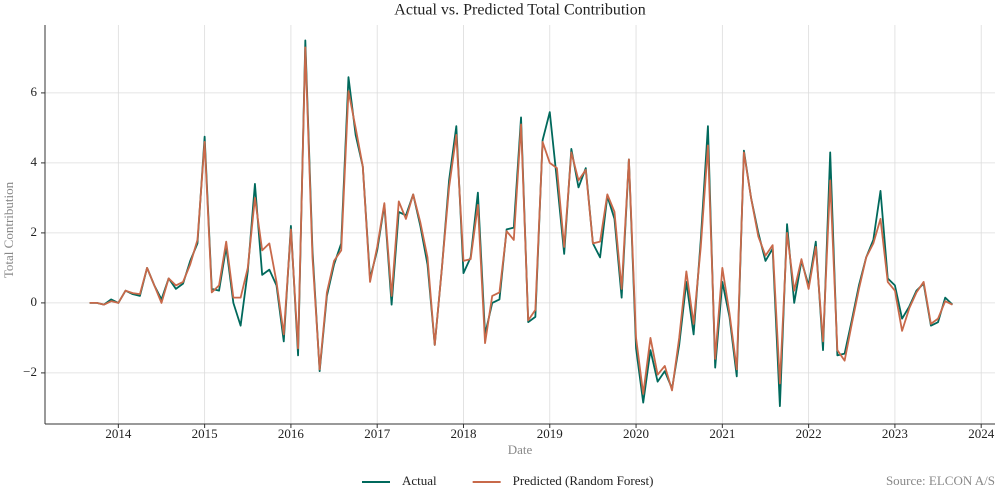 The height and width of the screenshot is (500, 1000). What do you see at coordinates (809, 433) in the screenshot?
I see `x-tick-label: 2022` at bounding box center [809, 433].